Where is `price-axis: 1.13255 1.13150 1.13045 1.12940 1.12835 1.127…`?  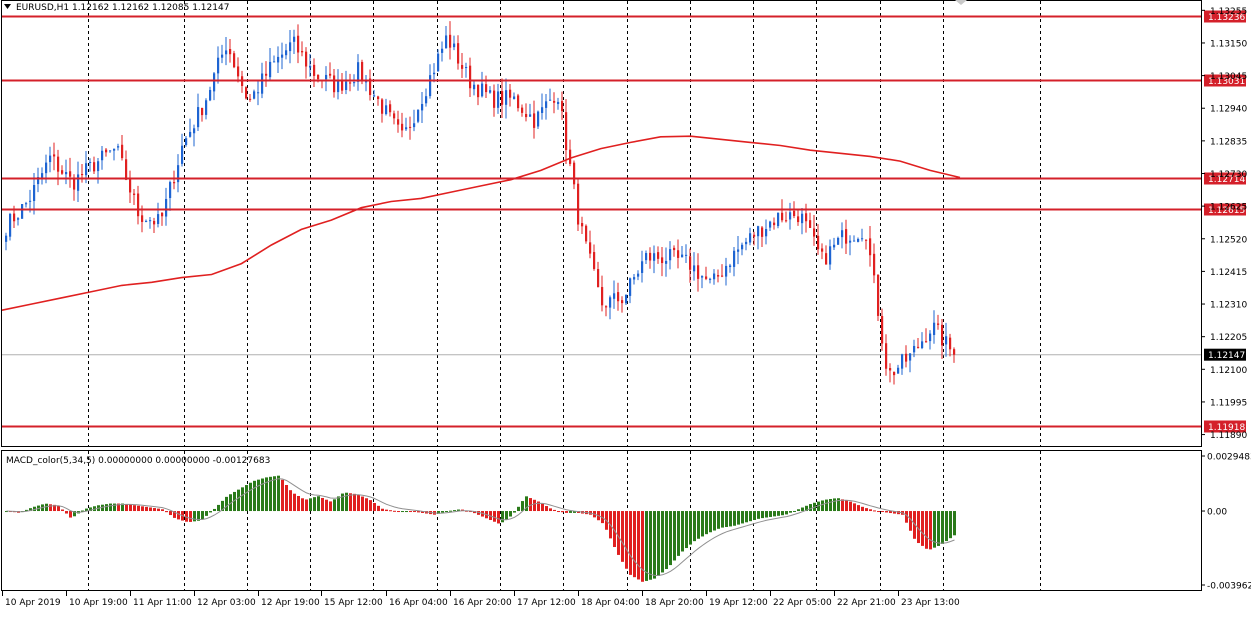 price-axis: 1.13255 1.13150 1.13045 1.12940 1.12835 1.127… is located at coordinates (1224, 224).